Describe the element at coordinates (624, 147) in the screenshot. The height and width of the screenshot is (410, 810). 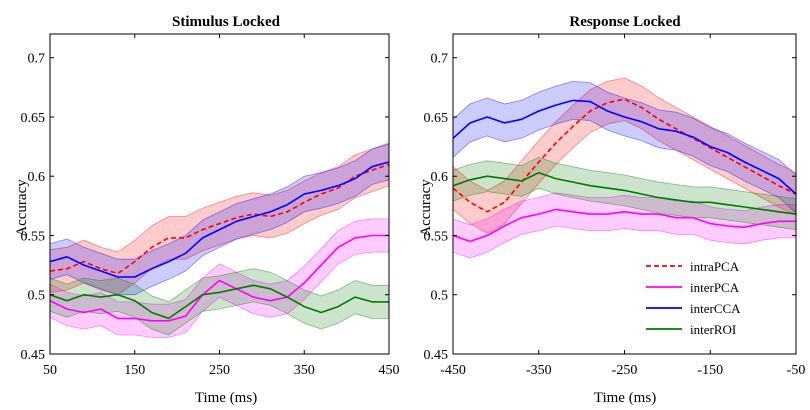
I see `series-line-intercca` at that location.